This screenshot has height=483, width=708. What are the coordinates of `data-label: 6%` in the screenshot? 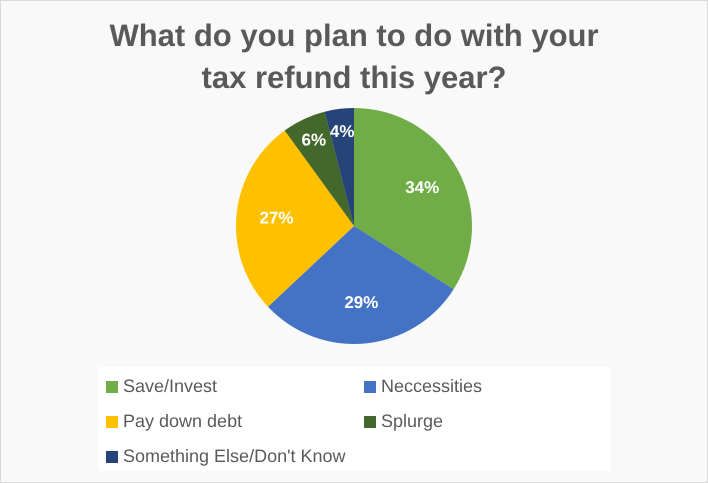 It's located at (314, 140).